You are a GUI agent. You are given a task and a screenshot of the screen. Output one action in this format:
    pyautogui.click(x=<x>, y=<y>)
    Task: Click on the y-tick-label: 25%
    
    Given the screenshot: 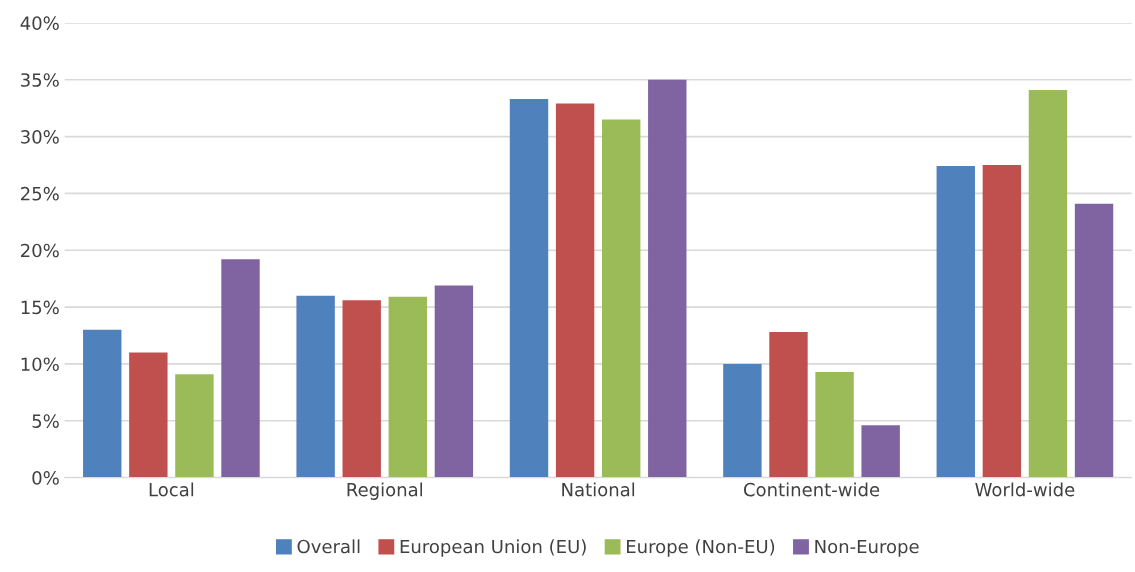 What is the action you would take?
    pyautogui.click(x=40, y=193)
    